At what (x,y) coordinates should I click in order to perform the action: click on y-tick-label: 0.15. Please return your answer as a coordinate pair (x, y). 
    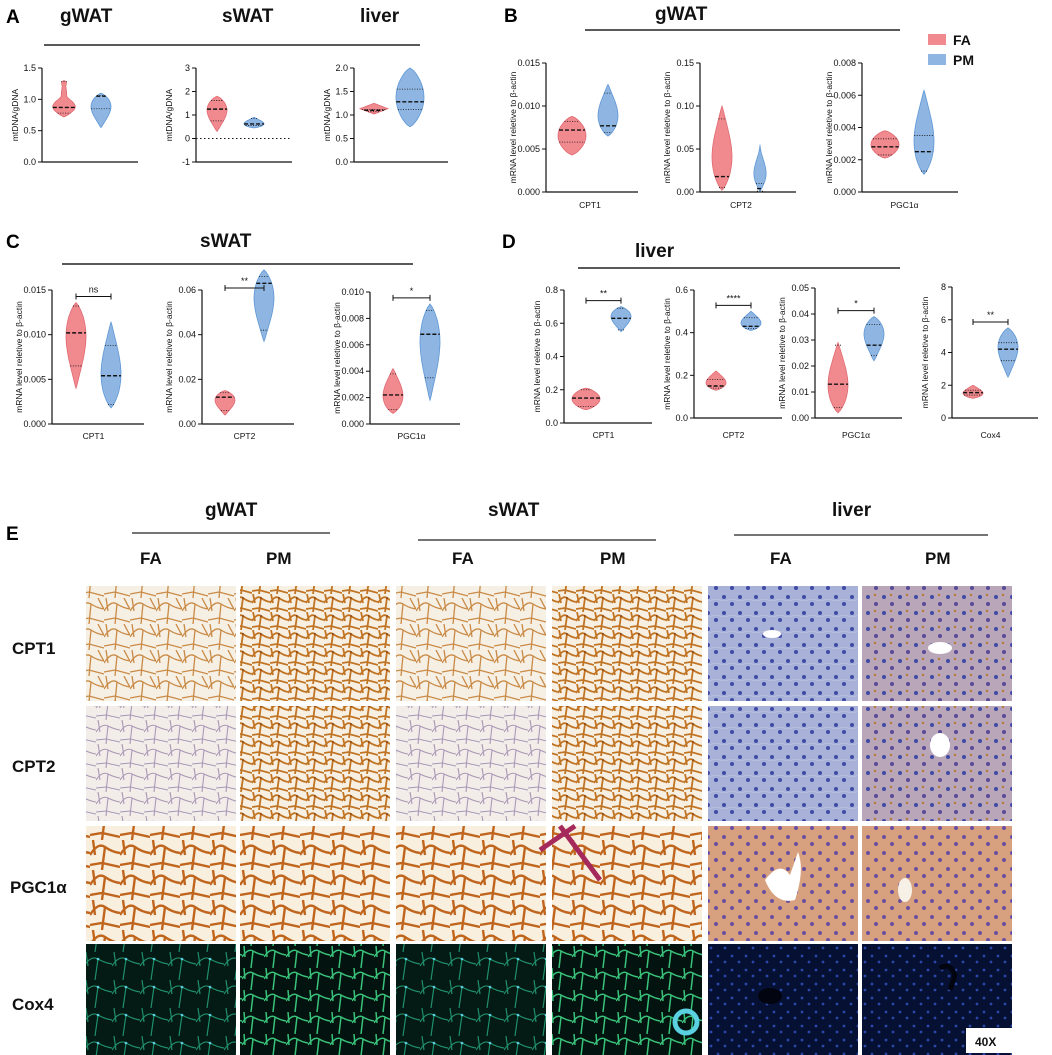
    Looking at the image, I should click on (685, 63).